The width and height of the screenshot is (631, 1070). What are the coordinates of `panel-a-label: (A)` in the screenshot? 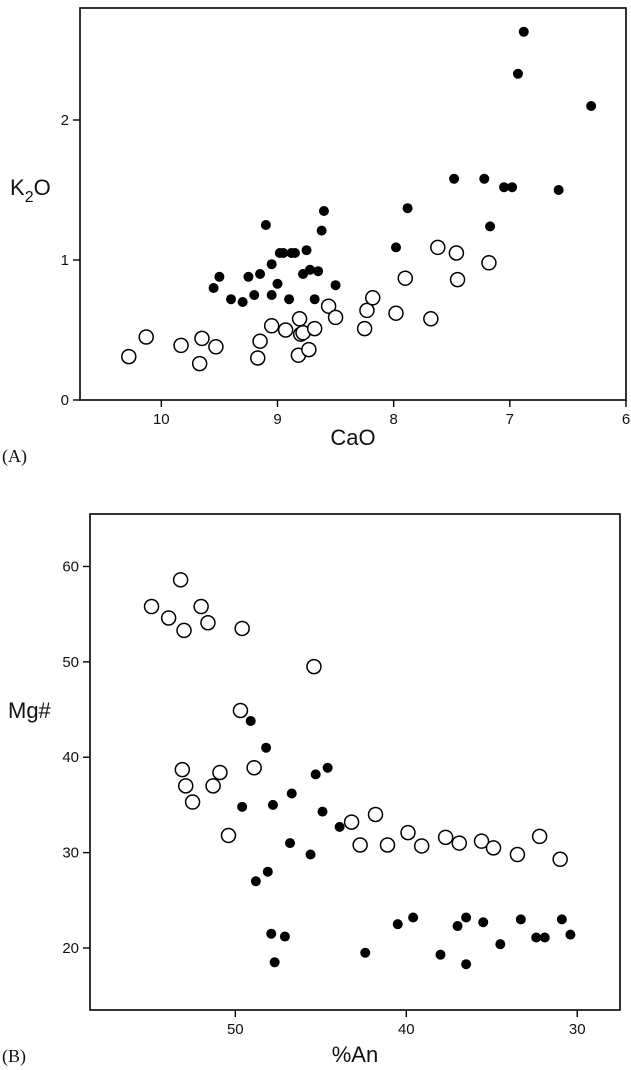 It's located at (14, 456).